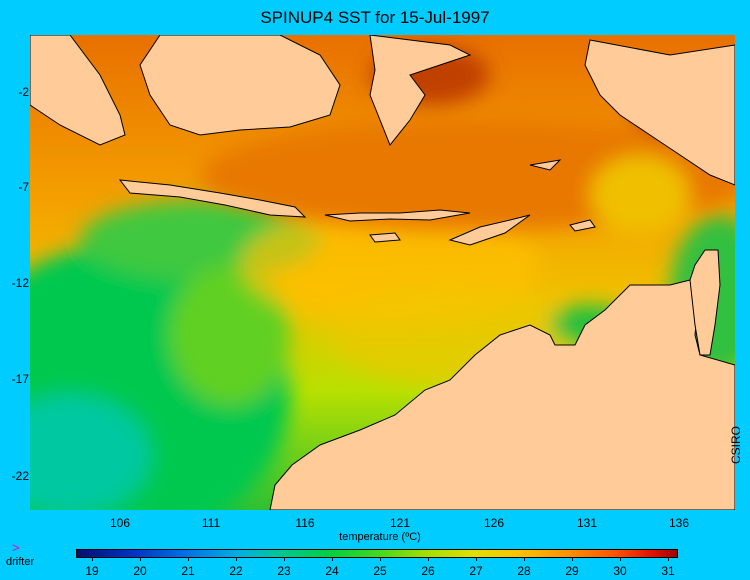  Describe the element at coordinates (20, 476) in the screenshot. I see `y-tick-label: -22` at that location.